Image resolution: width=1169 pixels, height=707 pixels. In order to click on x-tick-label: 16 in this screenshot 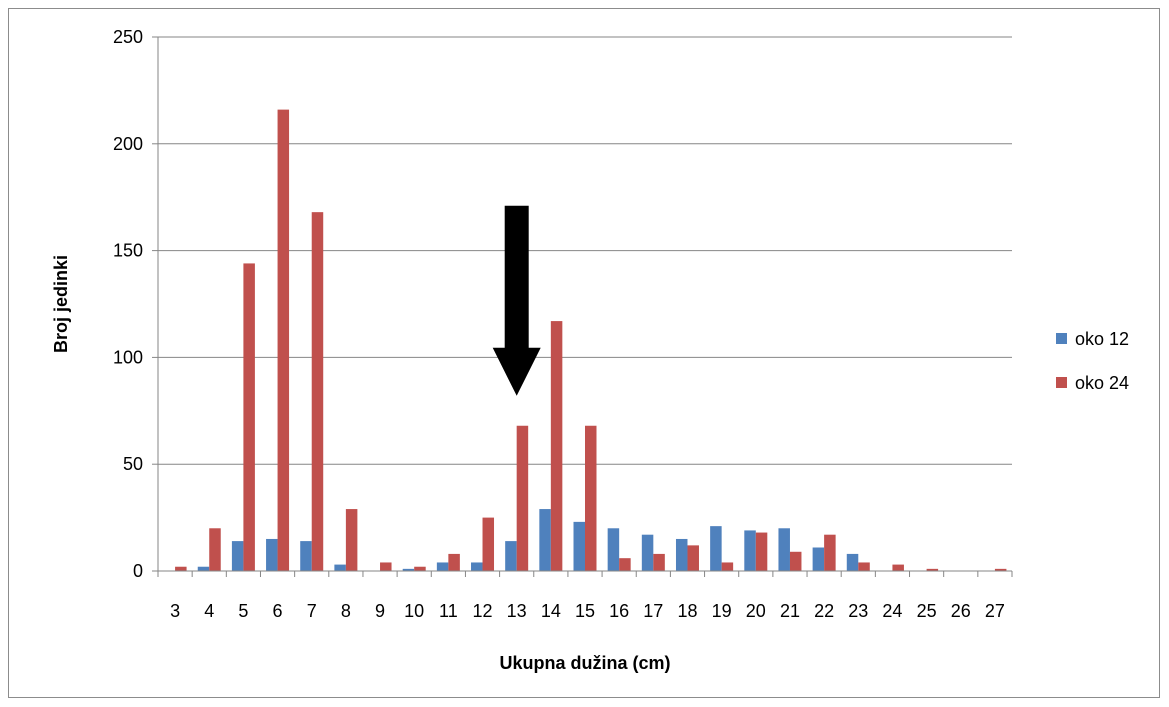, I will do `click(619, 611)`.